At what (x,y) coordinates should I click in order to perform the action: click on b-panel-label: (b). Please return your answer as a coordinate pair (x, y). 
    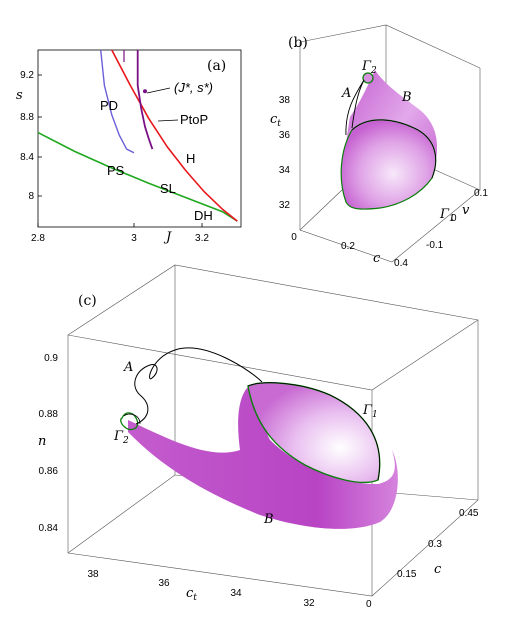
    Looking at the image, I should click on (298, 43).